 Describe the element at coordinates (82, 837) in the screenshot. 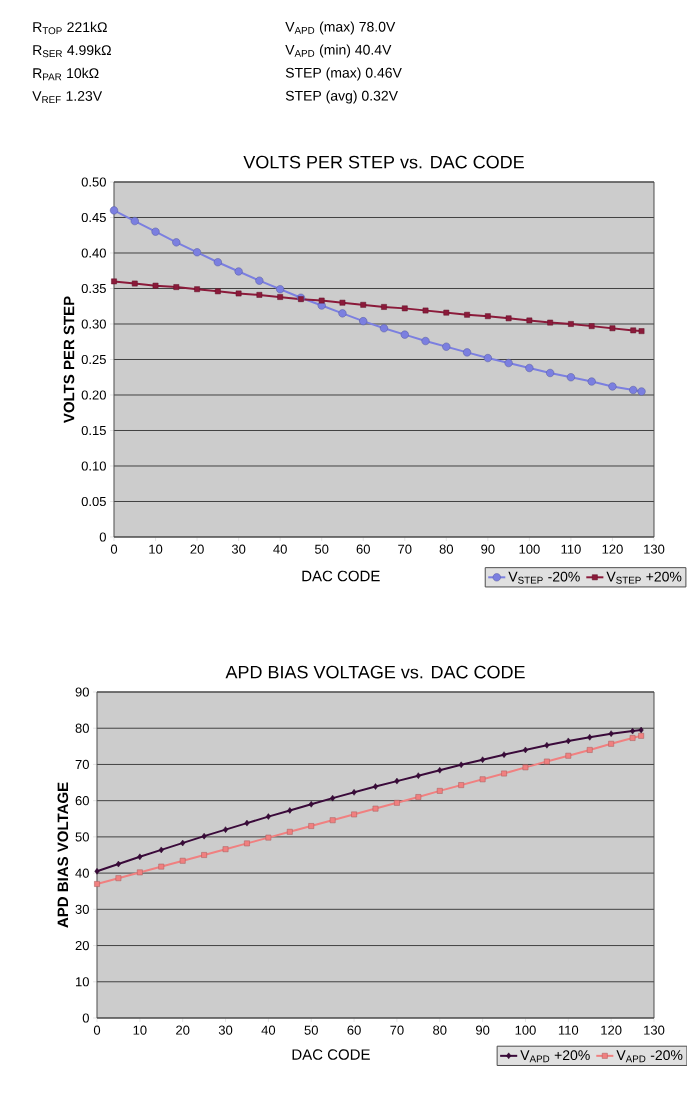

I see `y-tick-label: 50` at that location.